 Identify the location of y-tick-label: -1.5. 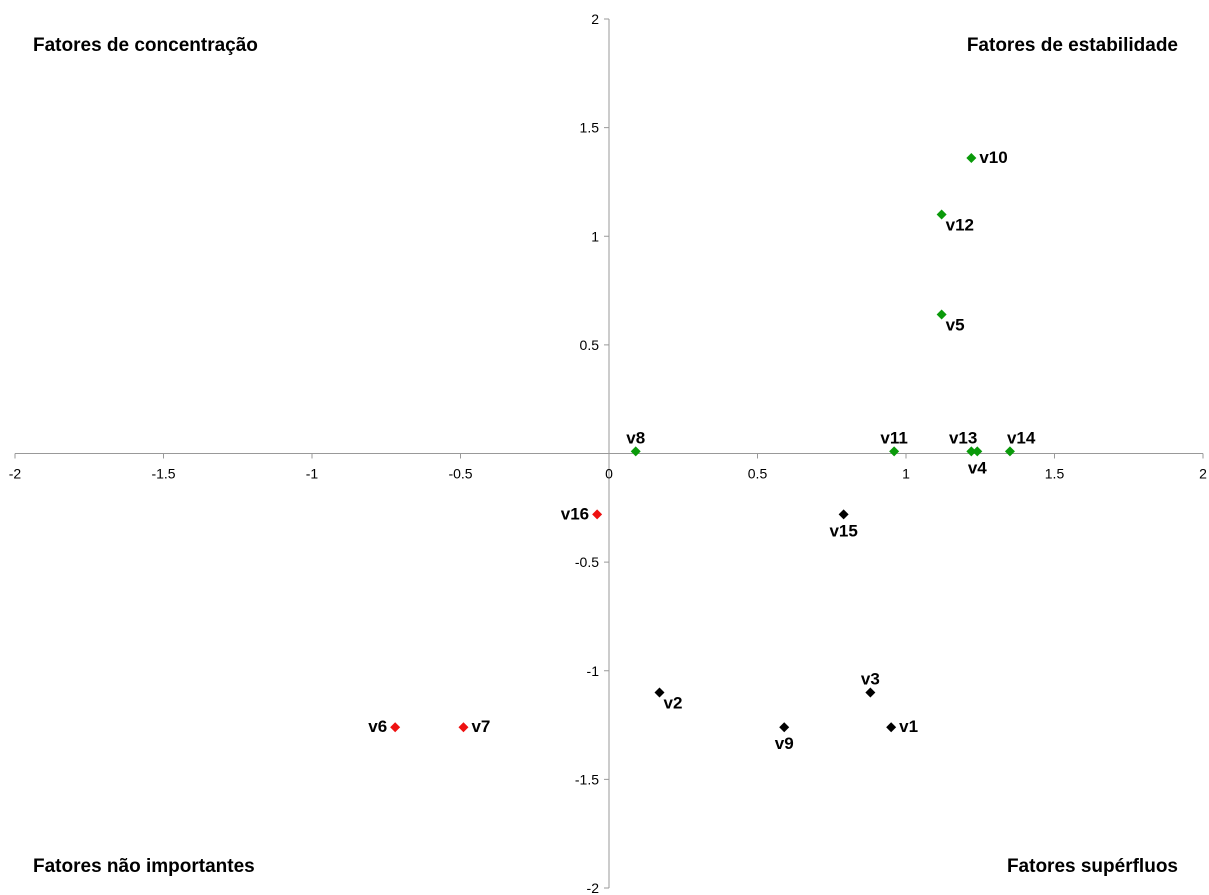
(587, 779).